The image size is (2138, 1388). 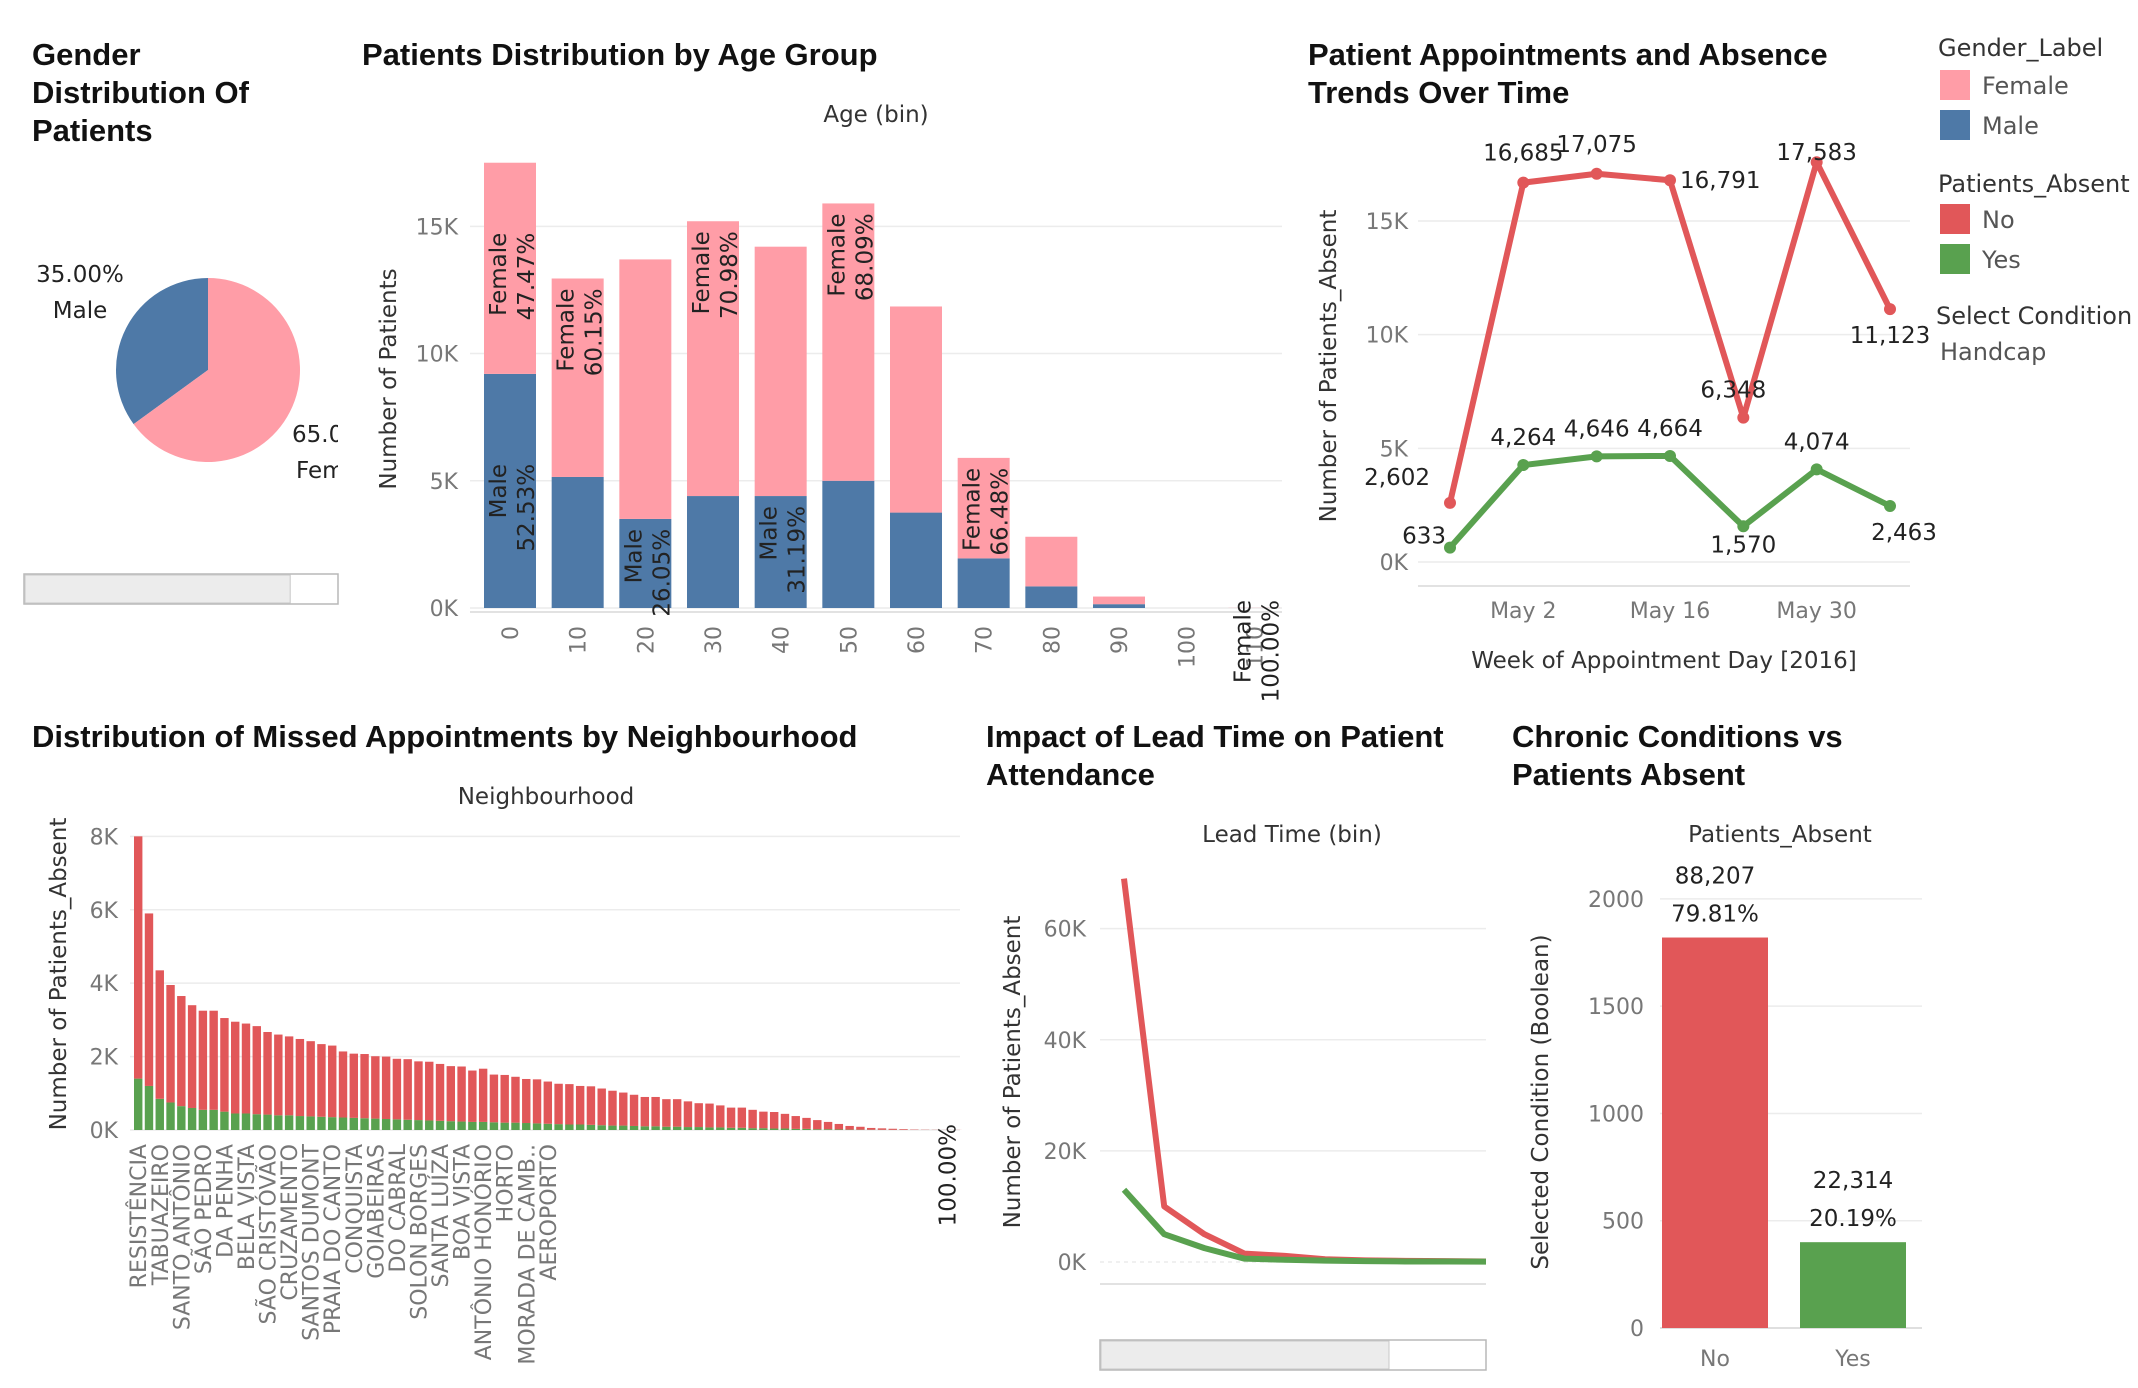 What do you see at coordinates (1715, 915) in the screenshot?
I see `chronic-pct-label: 79.81%` at bounding box center [1715, 915].